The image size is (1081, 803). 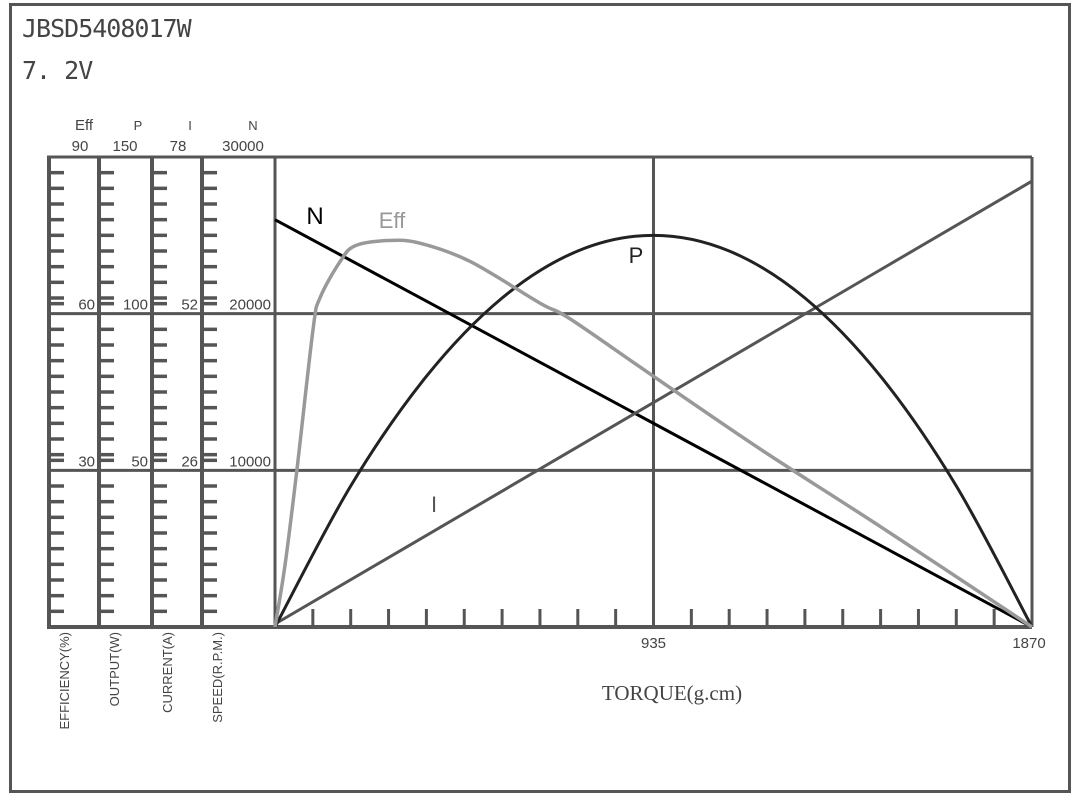 What do you see at coordinates (190, 125) in the screenshot?
I see `axis-header: I` at bounding box center [190, 125].